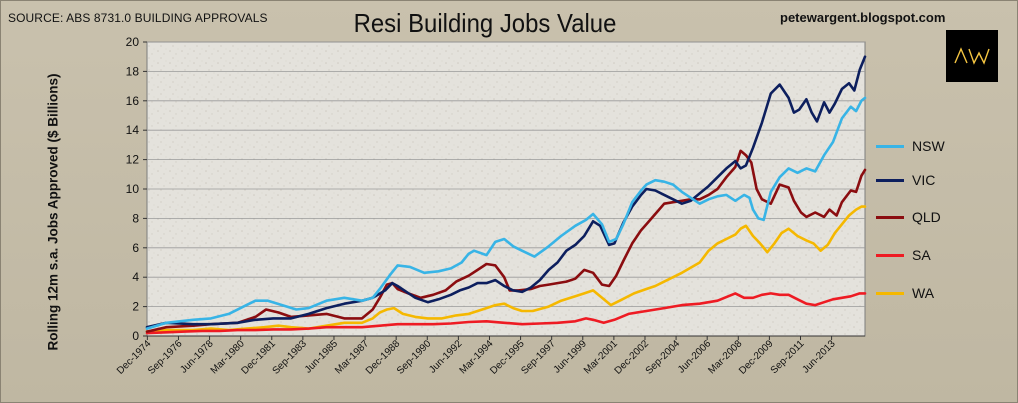 The image size is (1018, 403). What do you see at coordinates (133, 160) in the screenshot?
I see `y-tick-label: 12` at bounding box center [133, 160].